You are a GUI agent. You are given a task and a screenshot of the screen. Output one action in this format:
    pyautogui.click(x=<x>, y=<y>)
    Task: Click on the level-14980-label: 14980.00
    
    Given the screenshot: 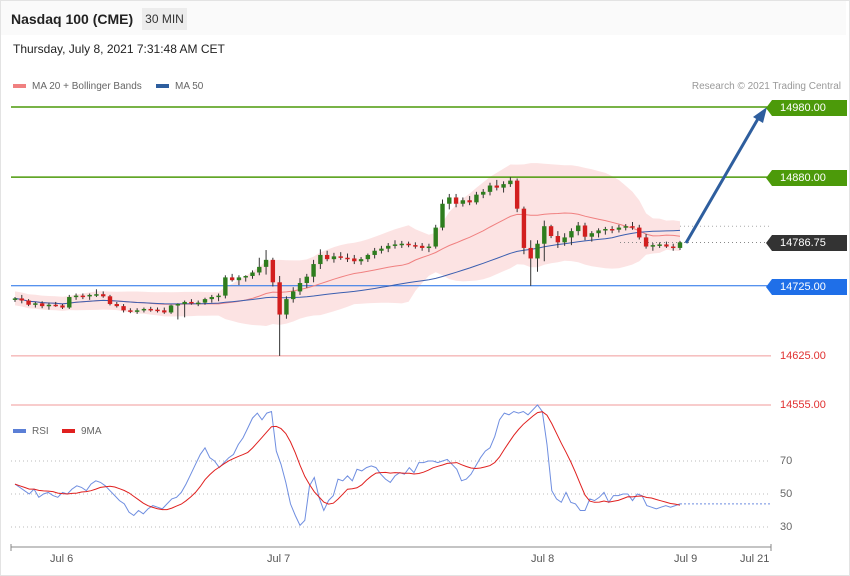 What is the action you would take?
    pyautogui.click(x=806, y=108)
    